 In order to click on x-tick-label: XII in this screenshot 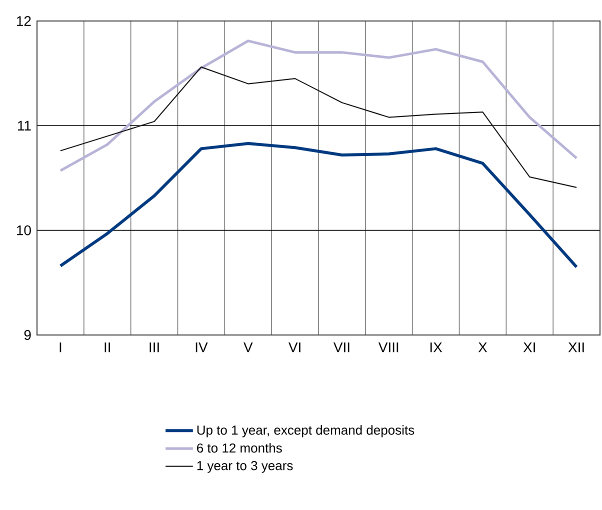, I will do `click(576, 347)`.